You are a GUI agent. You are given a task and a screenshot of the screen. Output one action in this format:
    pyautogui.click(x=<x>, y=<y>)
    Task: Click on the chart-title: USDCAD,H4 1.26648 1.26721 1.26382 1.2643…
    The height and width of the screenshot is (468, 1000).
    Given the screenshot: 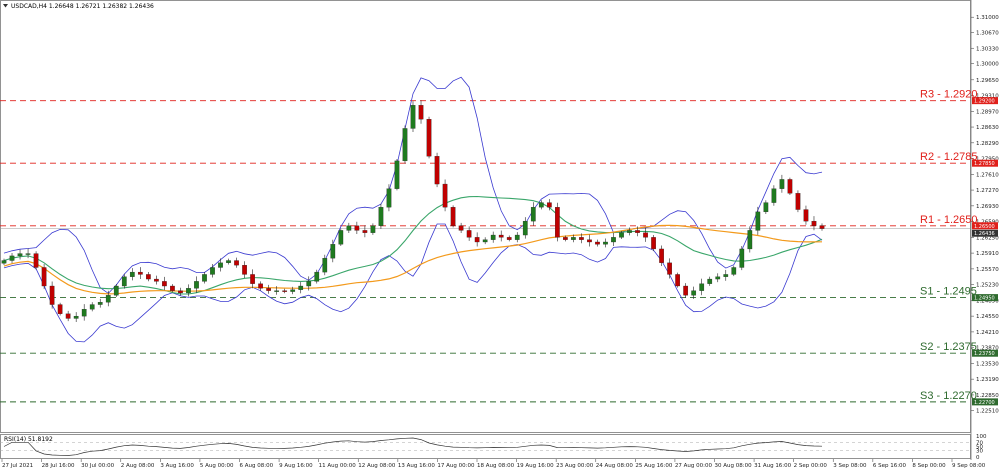 What is the action you would take?
    pyautogui.click(x=82, y=6)
    